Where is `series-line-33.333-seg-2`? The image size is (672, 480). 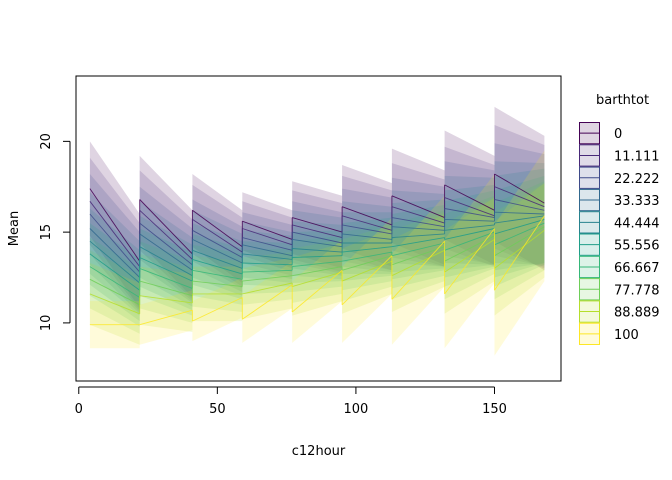
series-line-33.333-seg-2 is located at coordinates (166, 252).